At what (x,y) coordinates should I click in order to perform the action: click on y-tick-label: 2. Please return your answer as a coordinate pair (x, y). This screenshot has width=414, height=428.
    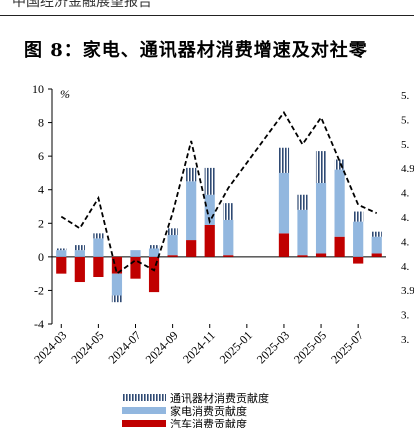
    Looking at the image, I should click on (41, 223).